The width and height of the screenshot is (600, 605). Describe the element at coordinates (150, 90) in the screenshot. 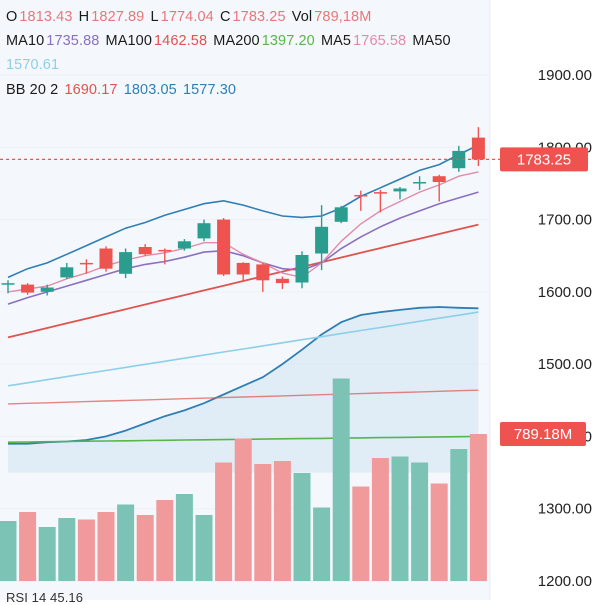

I see `bollinger-upper-value: 1803.05` at that location.